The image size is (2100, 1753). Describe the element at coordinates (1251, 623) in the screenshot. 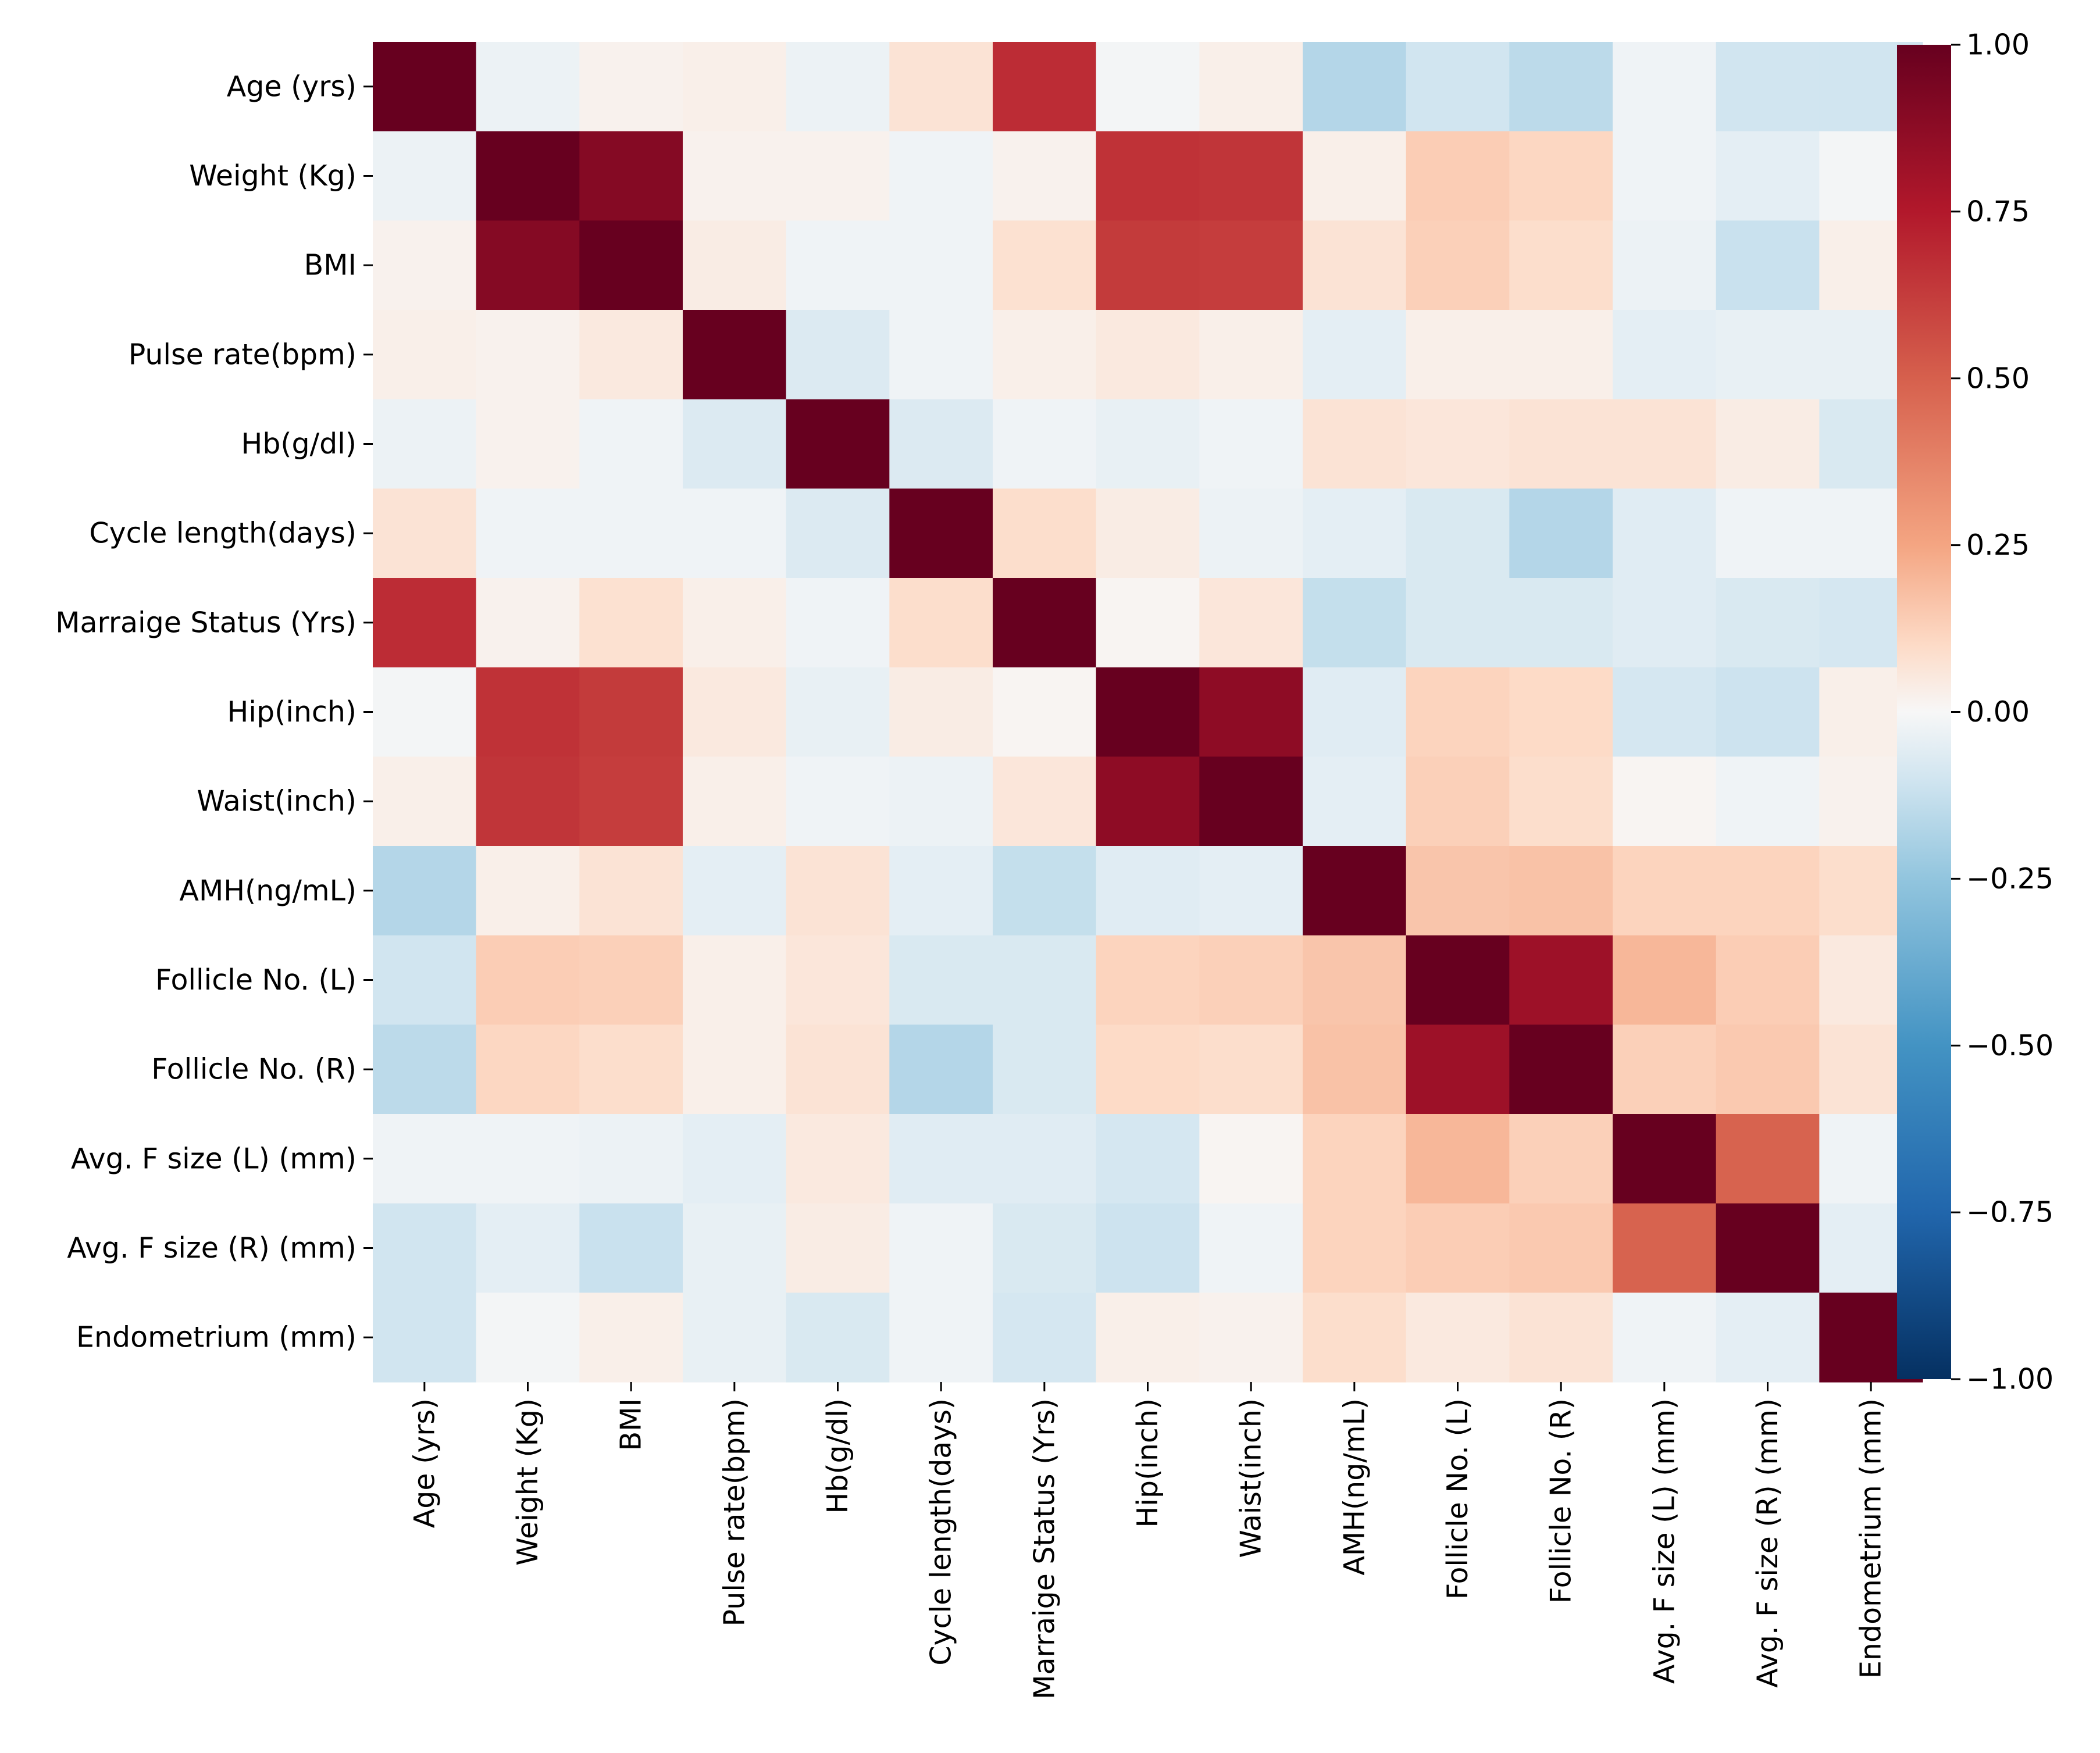

I see `heatmap-cell-r6-c8` at that location.